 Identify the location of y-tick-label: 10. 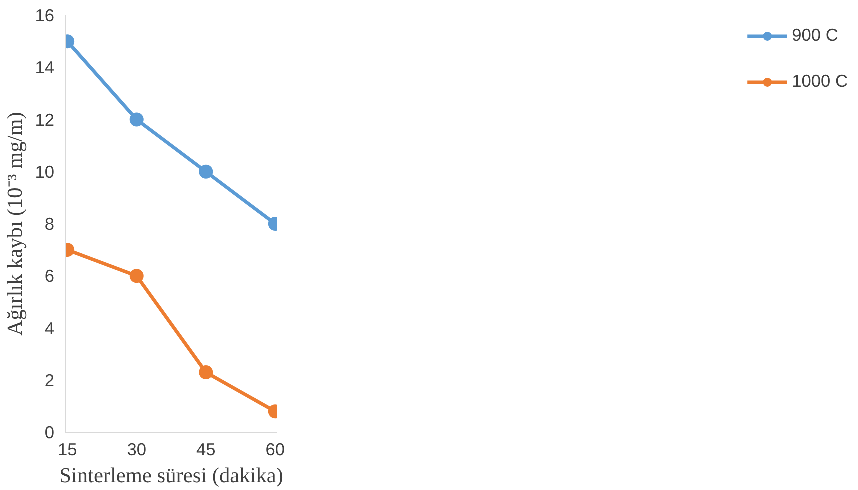
(45, 172).